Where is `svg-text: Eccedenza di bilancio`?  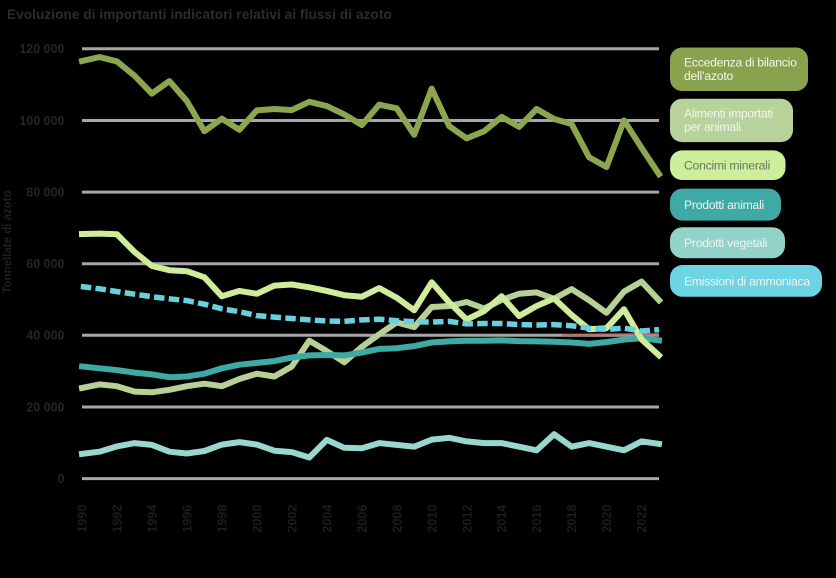
svg-text: Eccedenza di bilancio is located at coordinates (740, 63).